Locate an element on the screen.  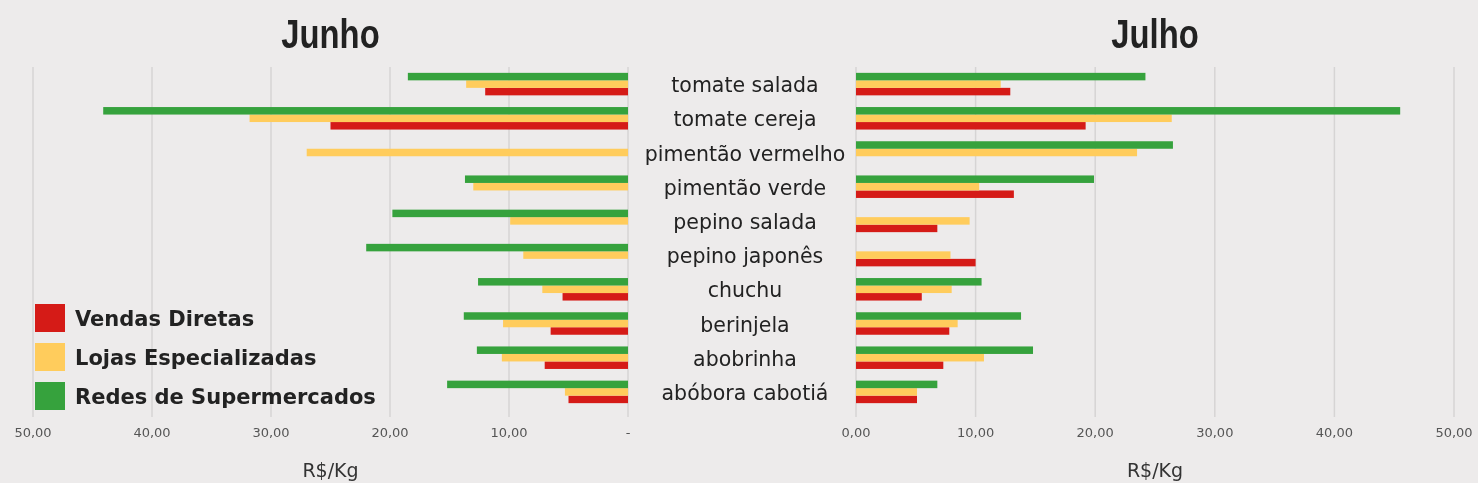
y-tick-label: chuchu is located at coordinates (745, 290).